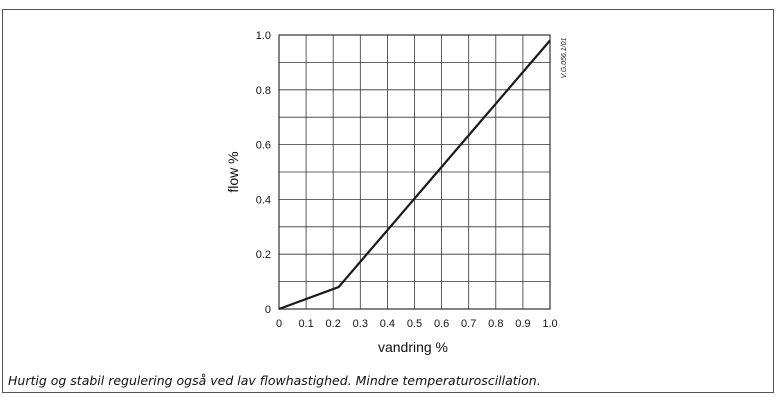  I want to click on x-tick-label: 0.8, so click(495, 324).